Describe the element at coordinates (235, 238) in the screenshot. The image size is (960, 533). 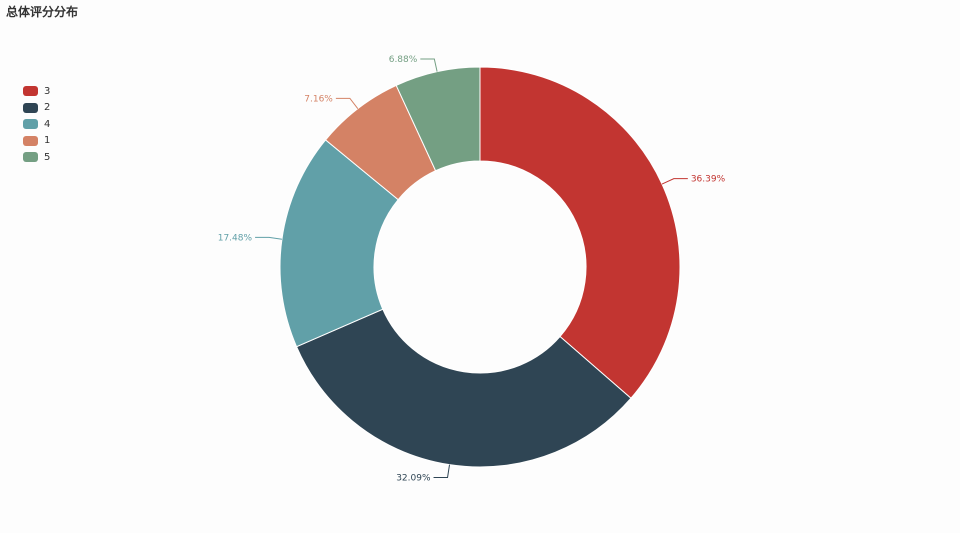
I see `slice-label-4: 17.48%` at that location.